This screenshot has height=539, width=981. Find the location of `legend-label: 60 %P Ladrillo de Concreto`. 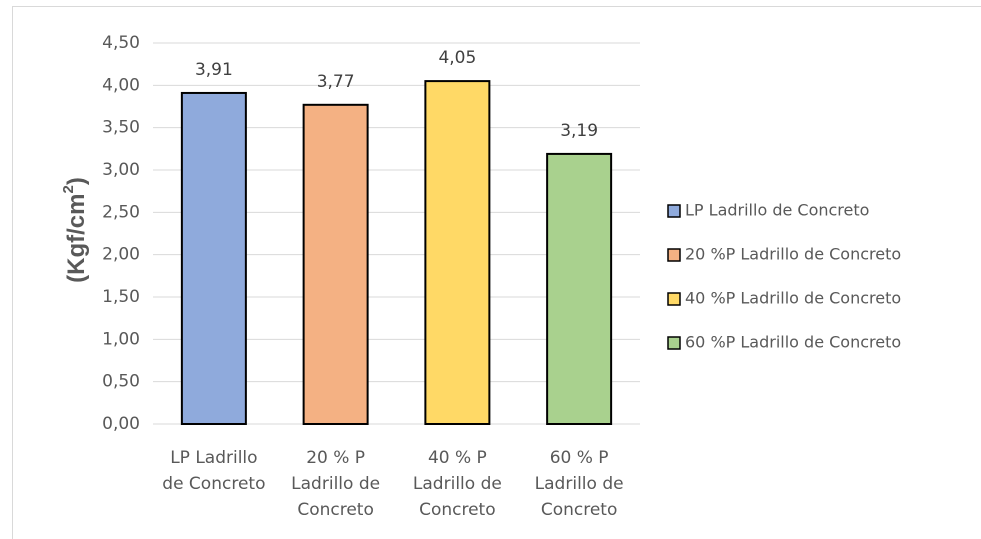

legend-label: 60 %P Ladrillo de Concreto is located at coordinates (793, 342).